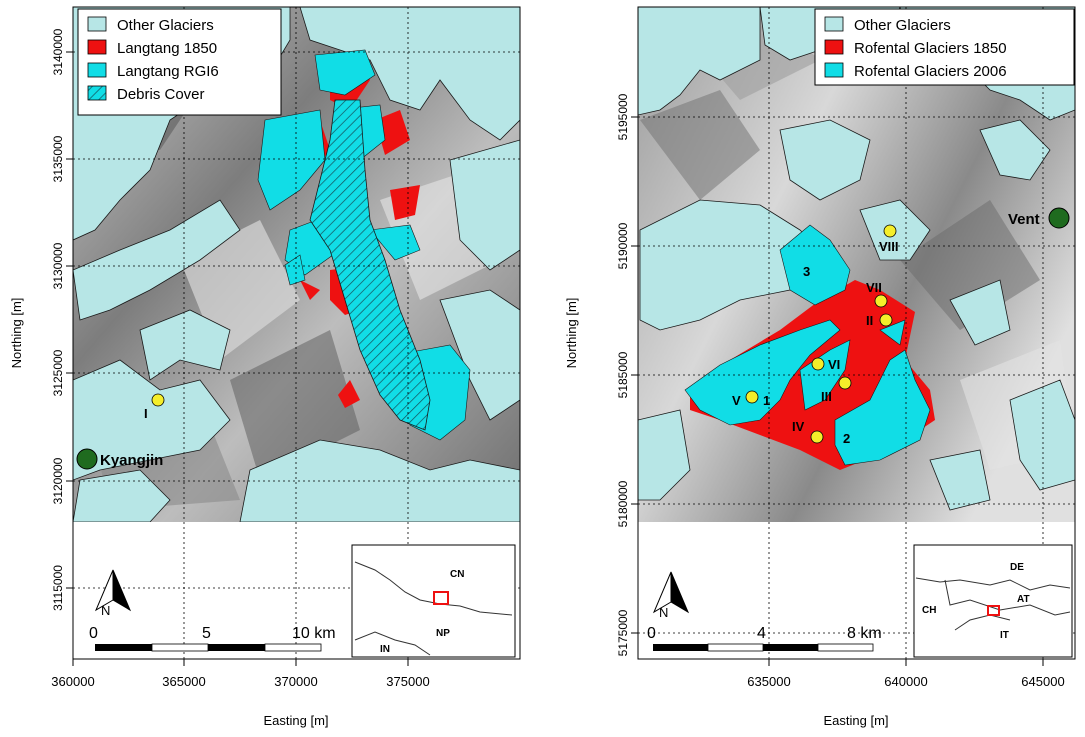 This screenshot has height=737, width=1085. What do you see at coordinates (168, 71) in the screenshot?
I see `legend-label-langtang-rgi6: Langtang RGI6` at bounding box center [168, 71].